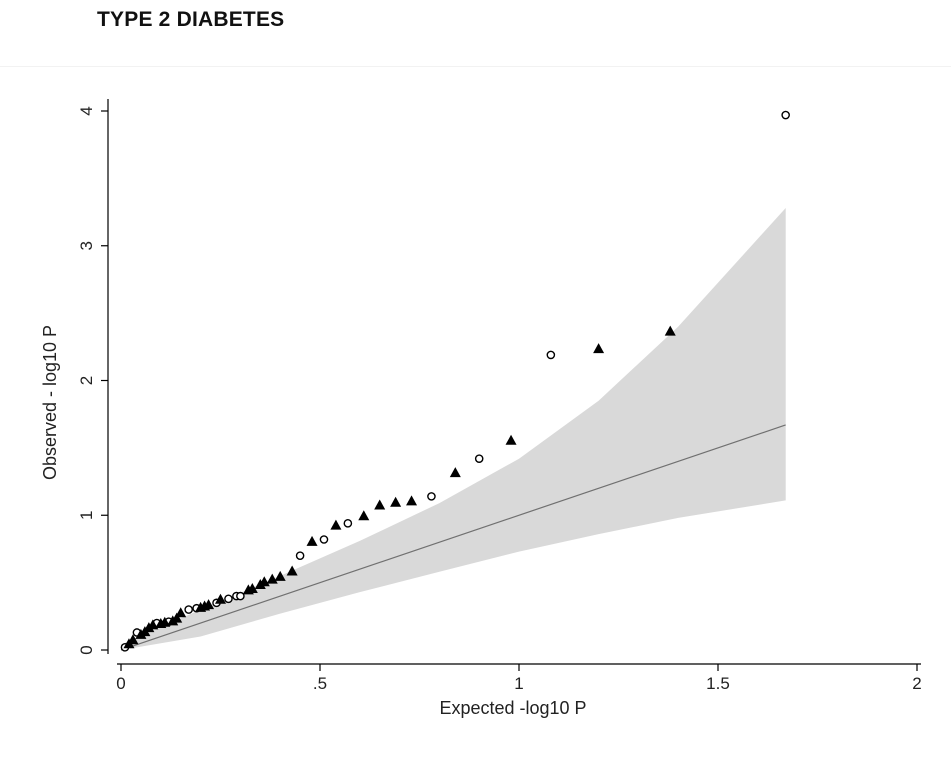  Describe the element at coordinates (191, 19) in the screenshot. I see `page-title: TYPE 2 DIABETES` at that location.